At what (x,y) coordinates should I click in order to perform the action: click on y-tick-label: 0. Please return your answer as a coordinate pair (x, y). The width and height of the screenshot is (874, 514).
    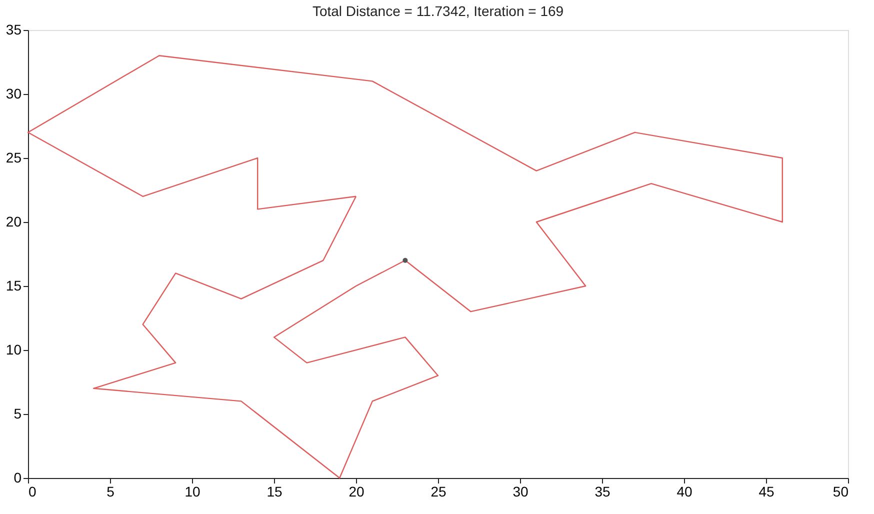
    Looking at the image, I should click on (18, 478).